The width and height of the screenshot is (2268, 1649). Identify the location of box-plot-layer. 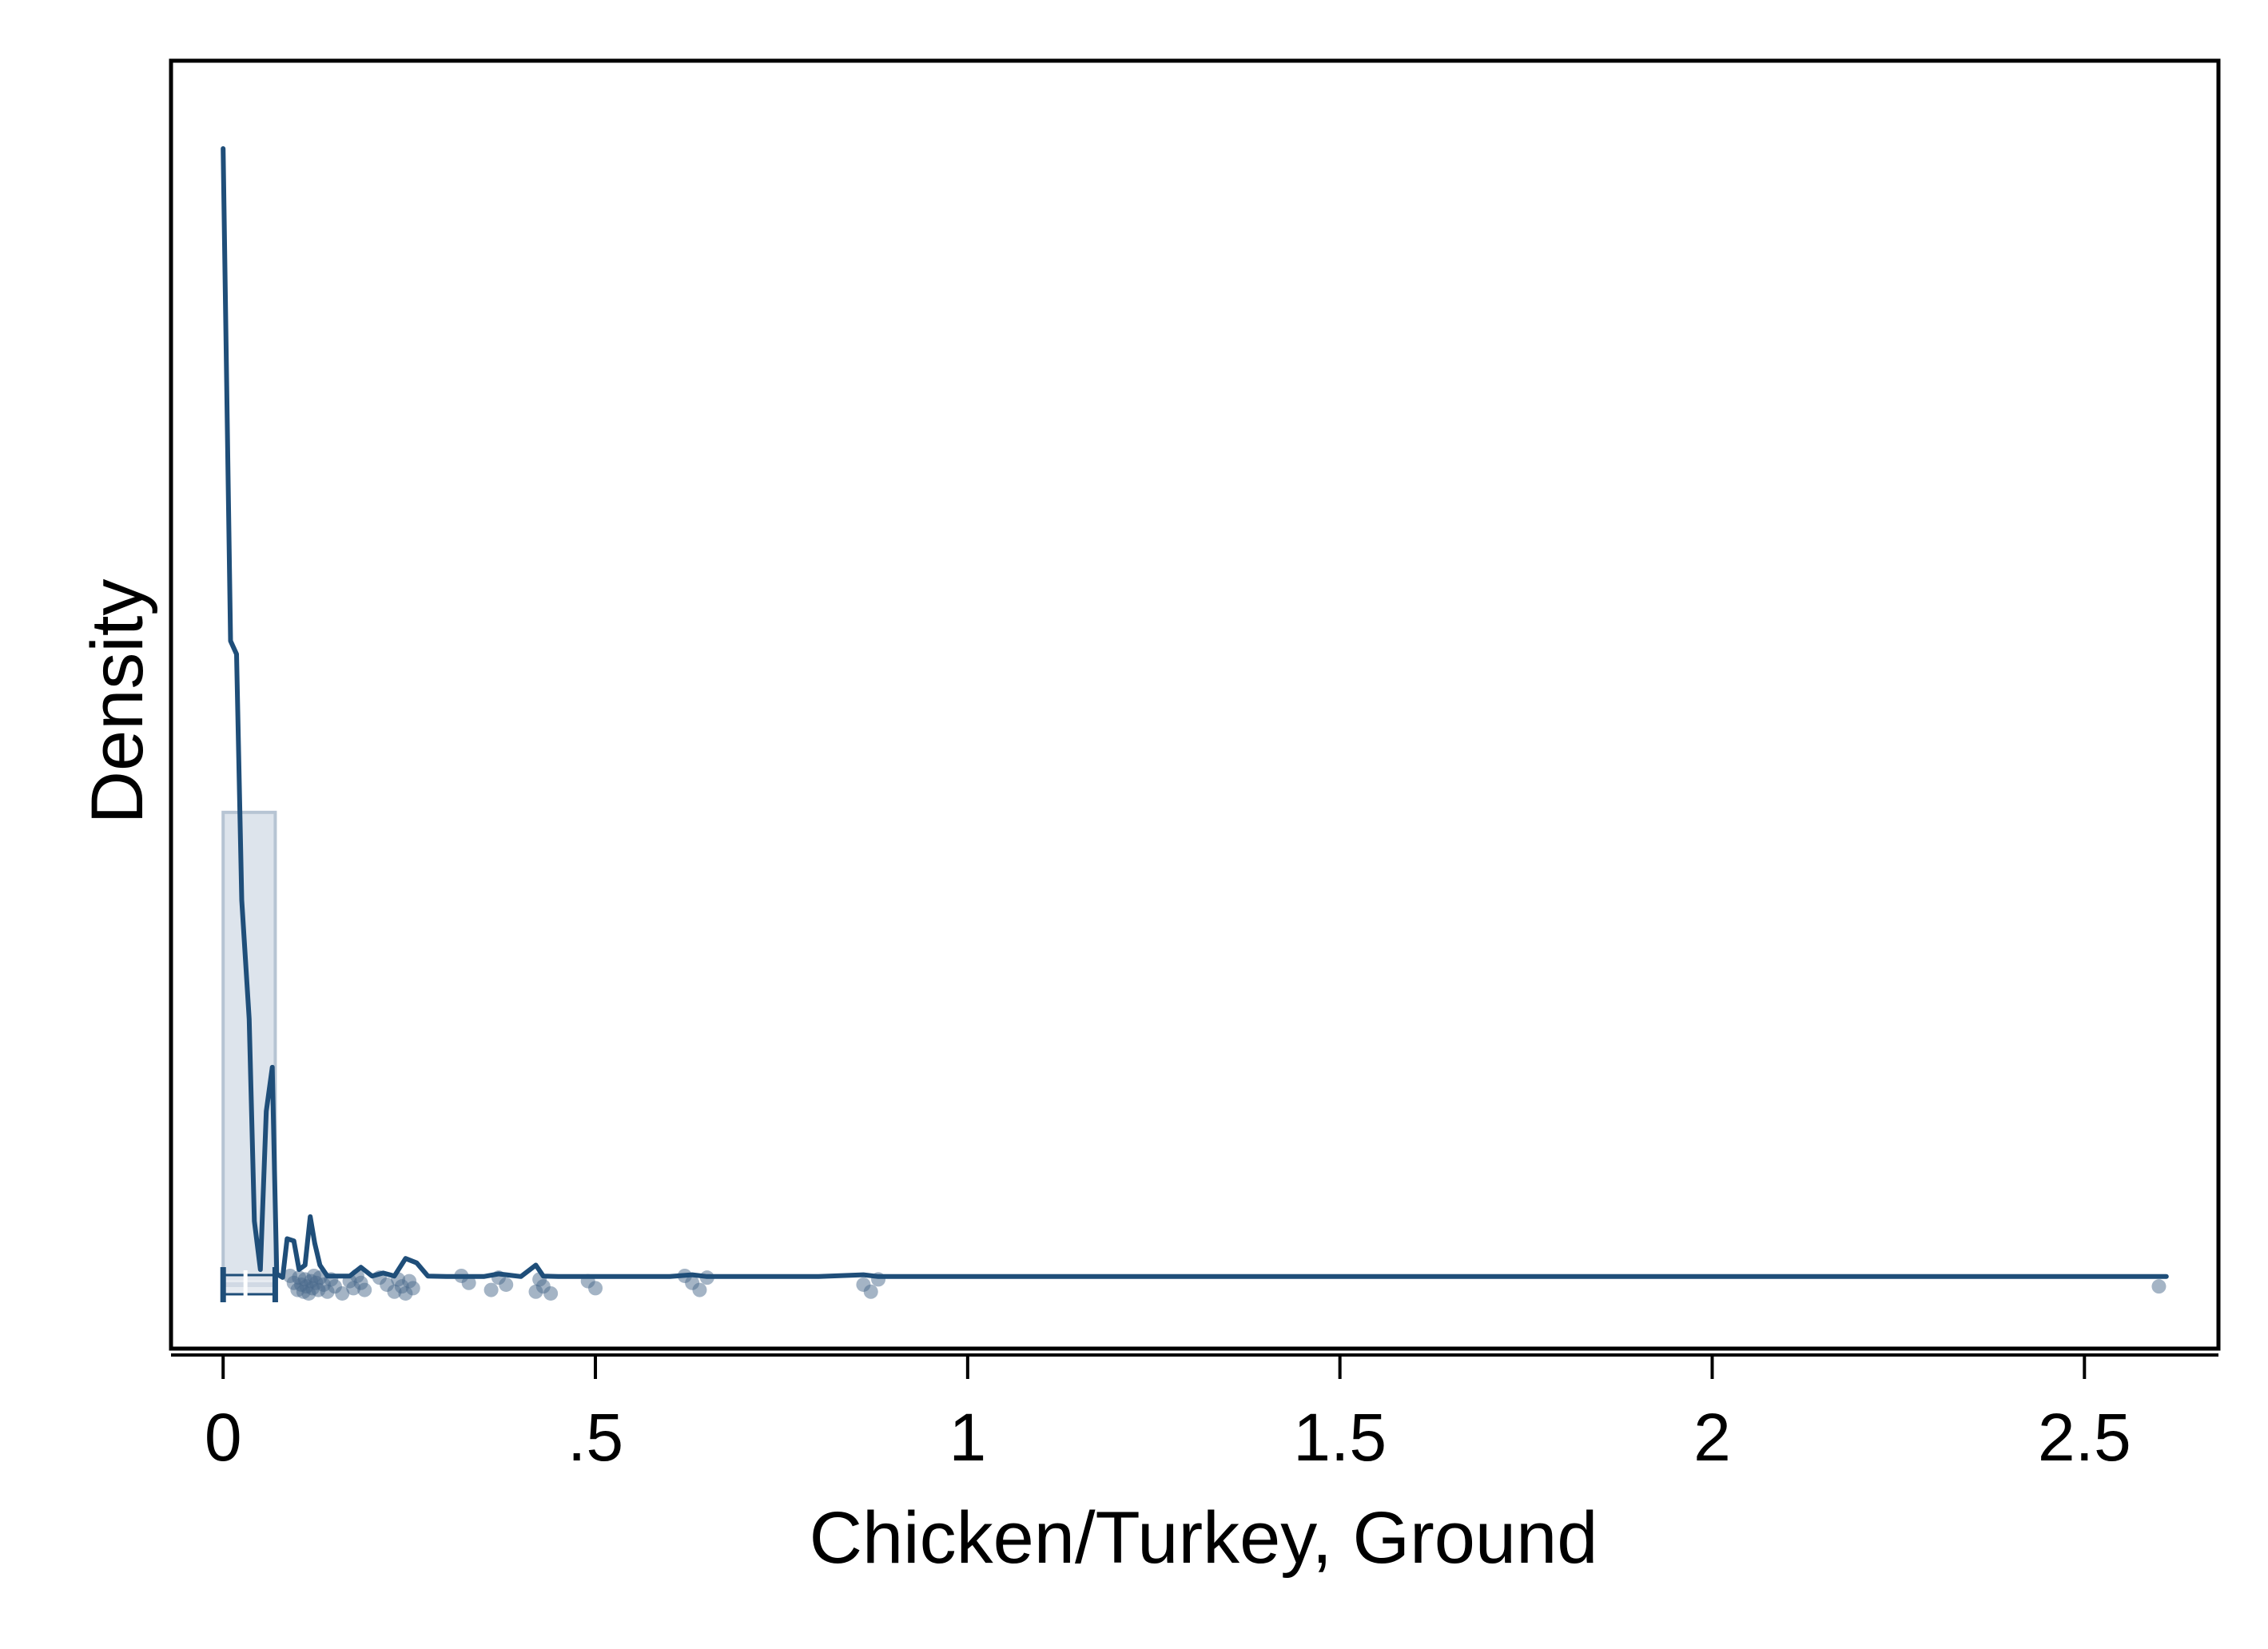
(249, 1284).